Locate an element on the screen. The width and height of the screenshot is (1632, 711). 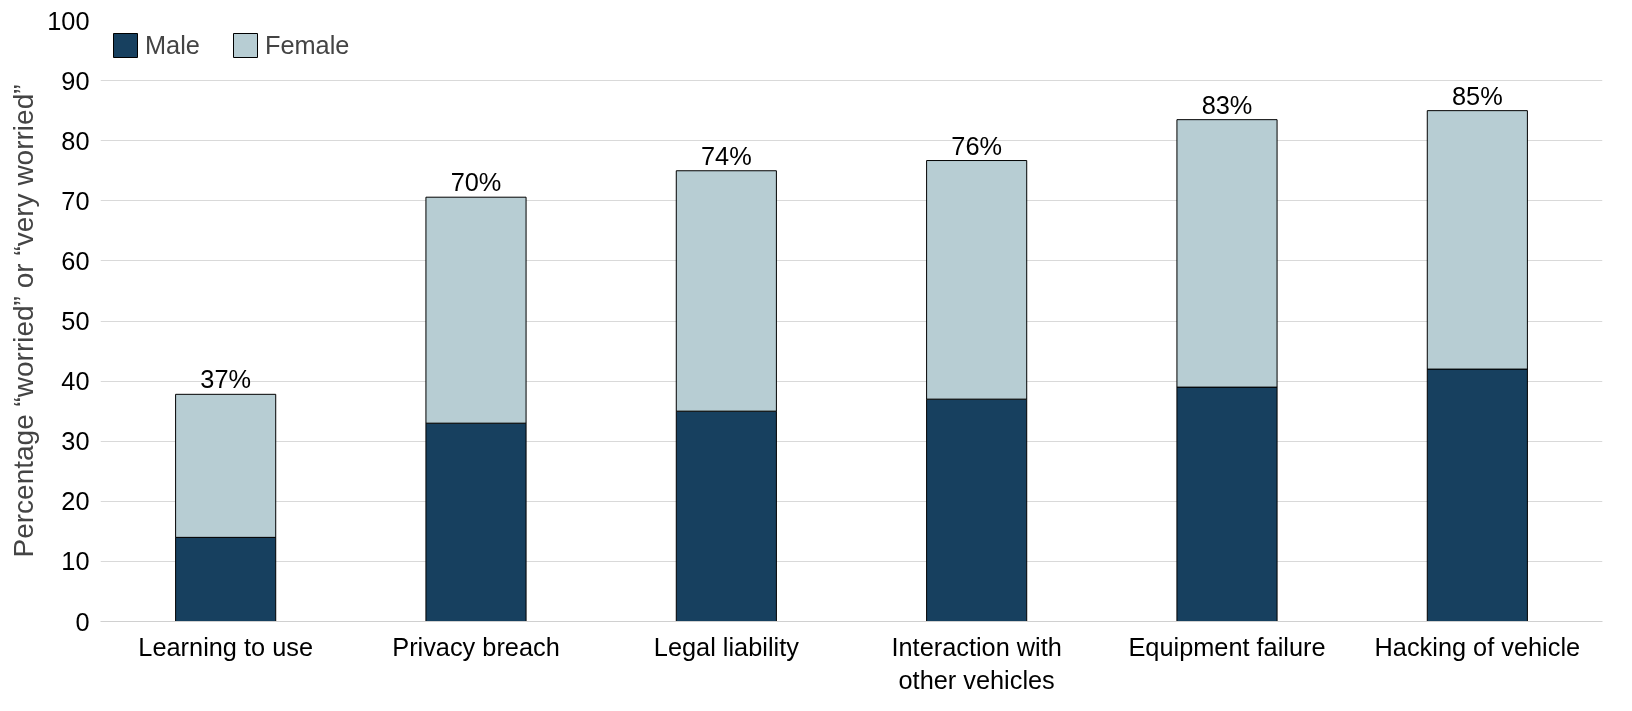
y-tick-label: 10 is located at coordinates (75, 561).